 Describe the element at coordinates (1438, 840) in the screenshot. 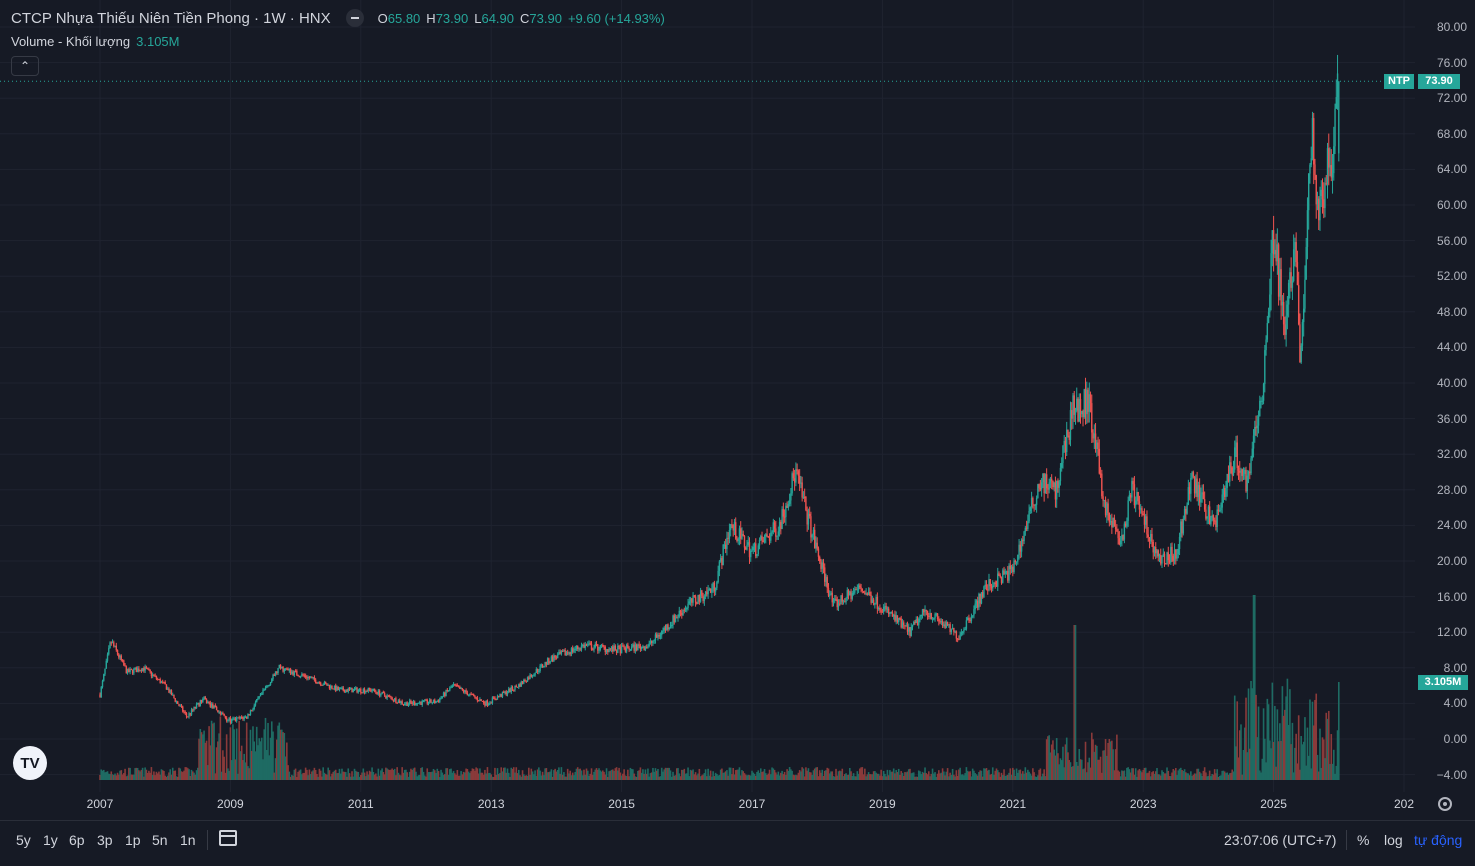

I see `auto-scale-toggle: tự động` at that location.